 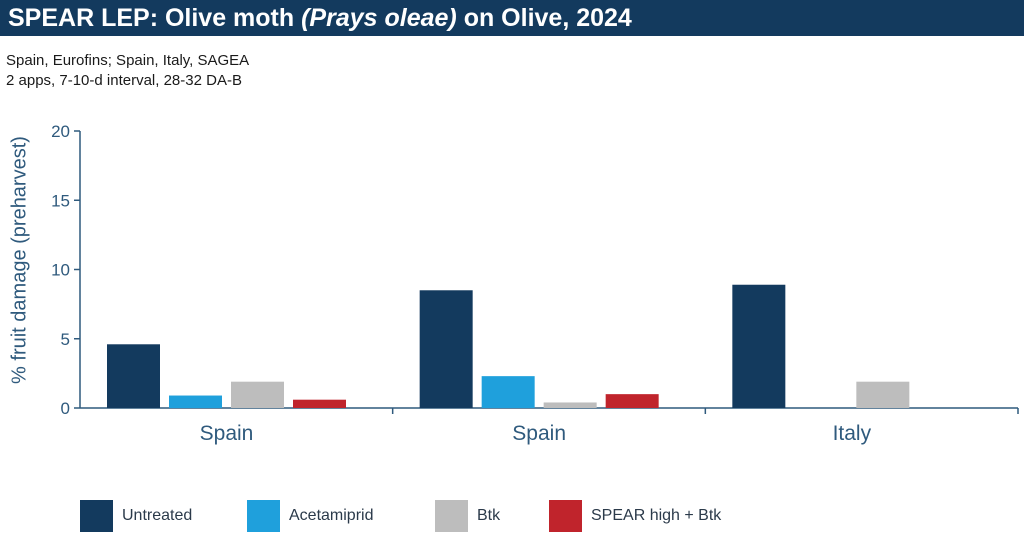 I want to click on legend-label: Btk, so click(x=489, y=515).